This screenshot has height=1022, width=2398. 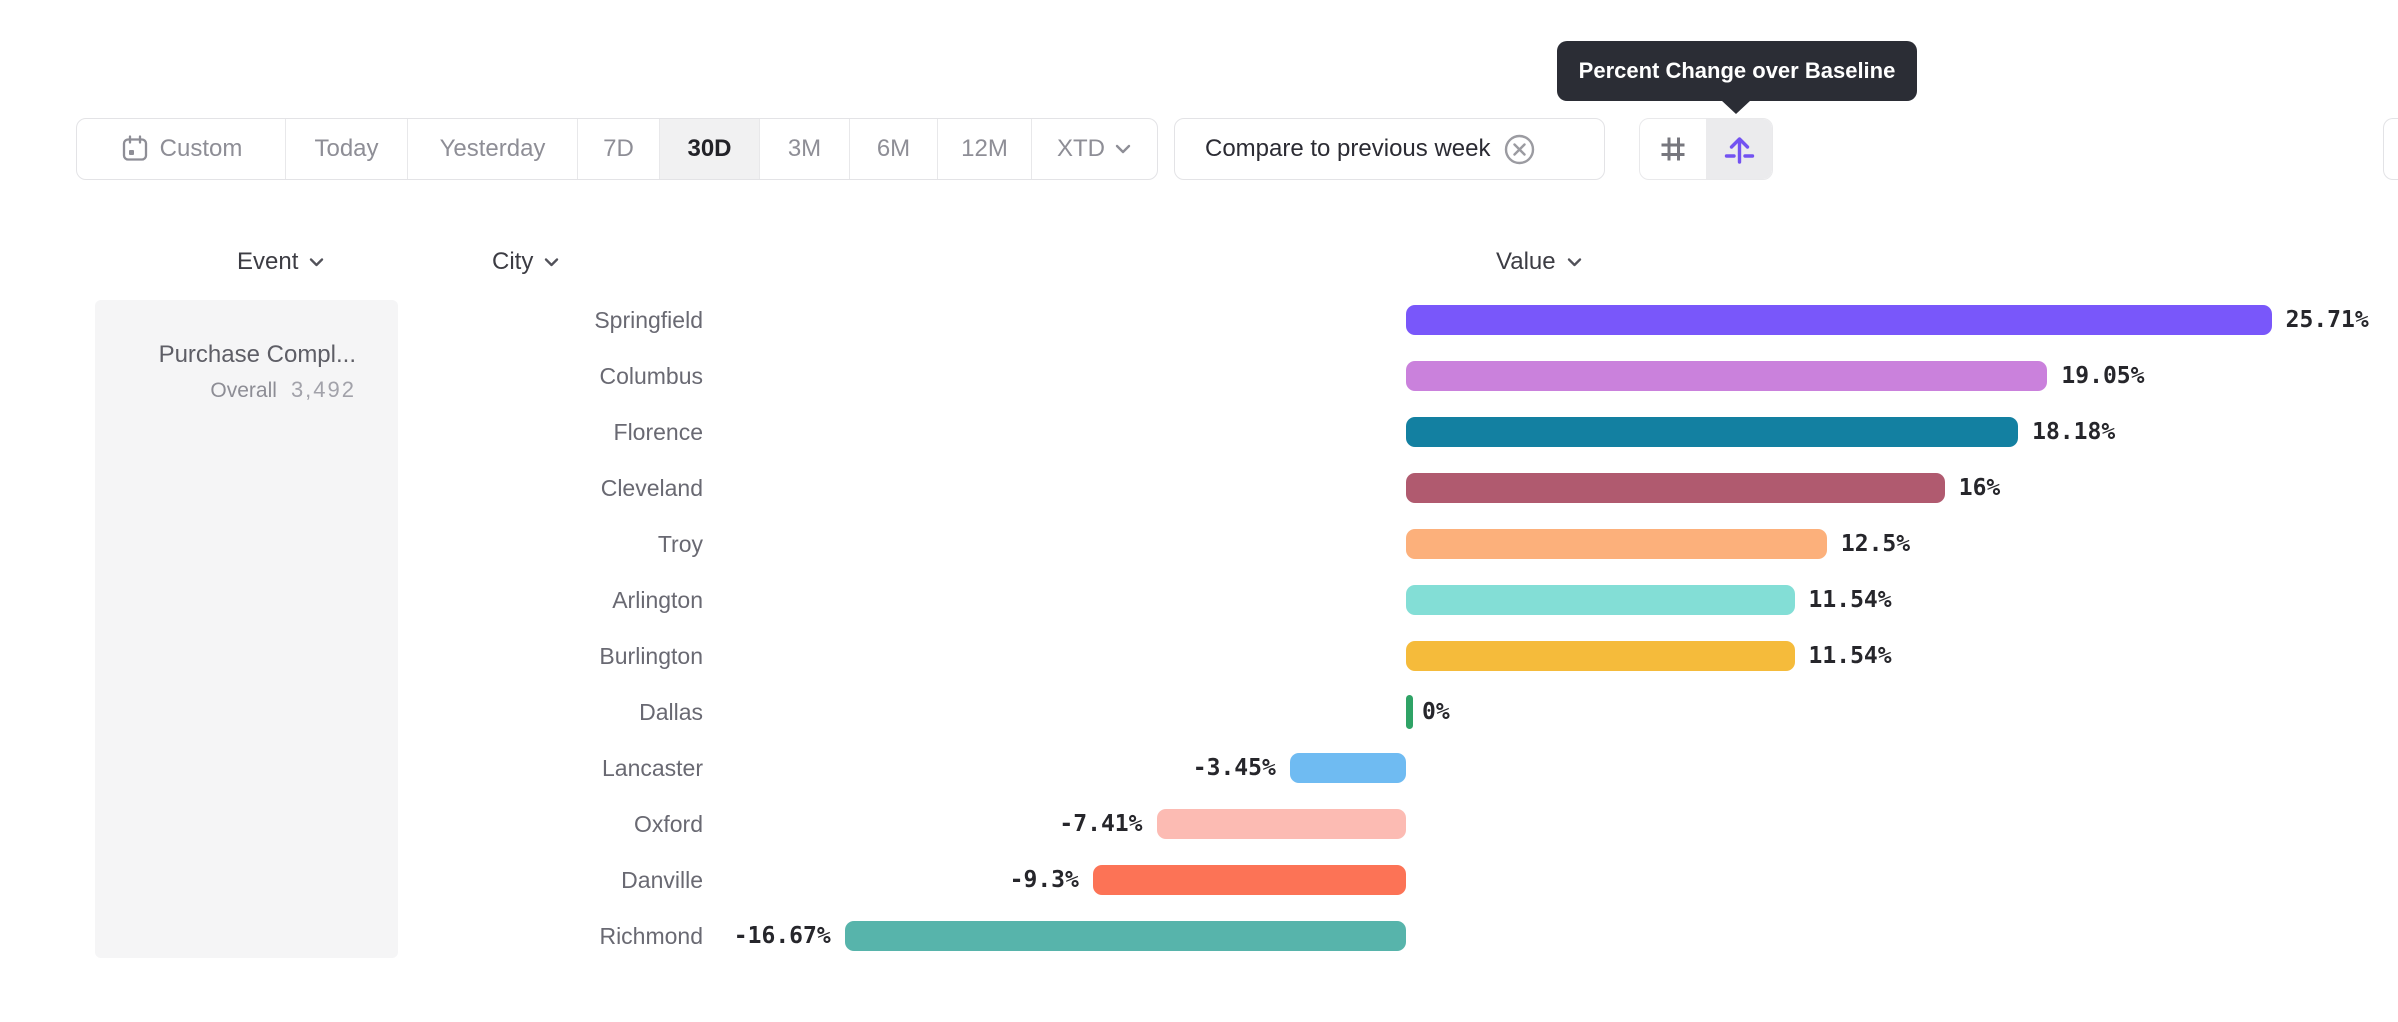 I want to click on city-header-label: City, so click(x=513, y=261).